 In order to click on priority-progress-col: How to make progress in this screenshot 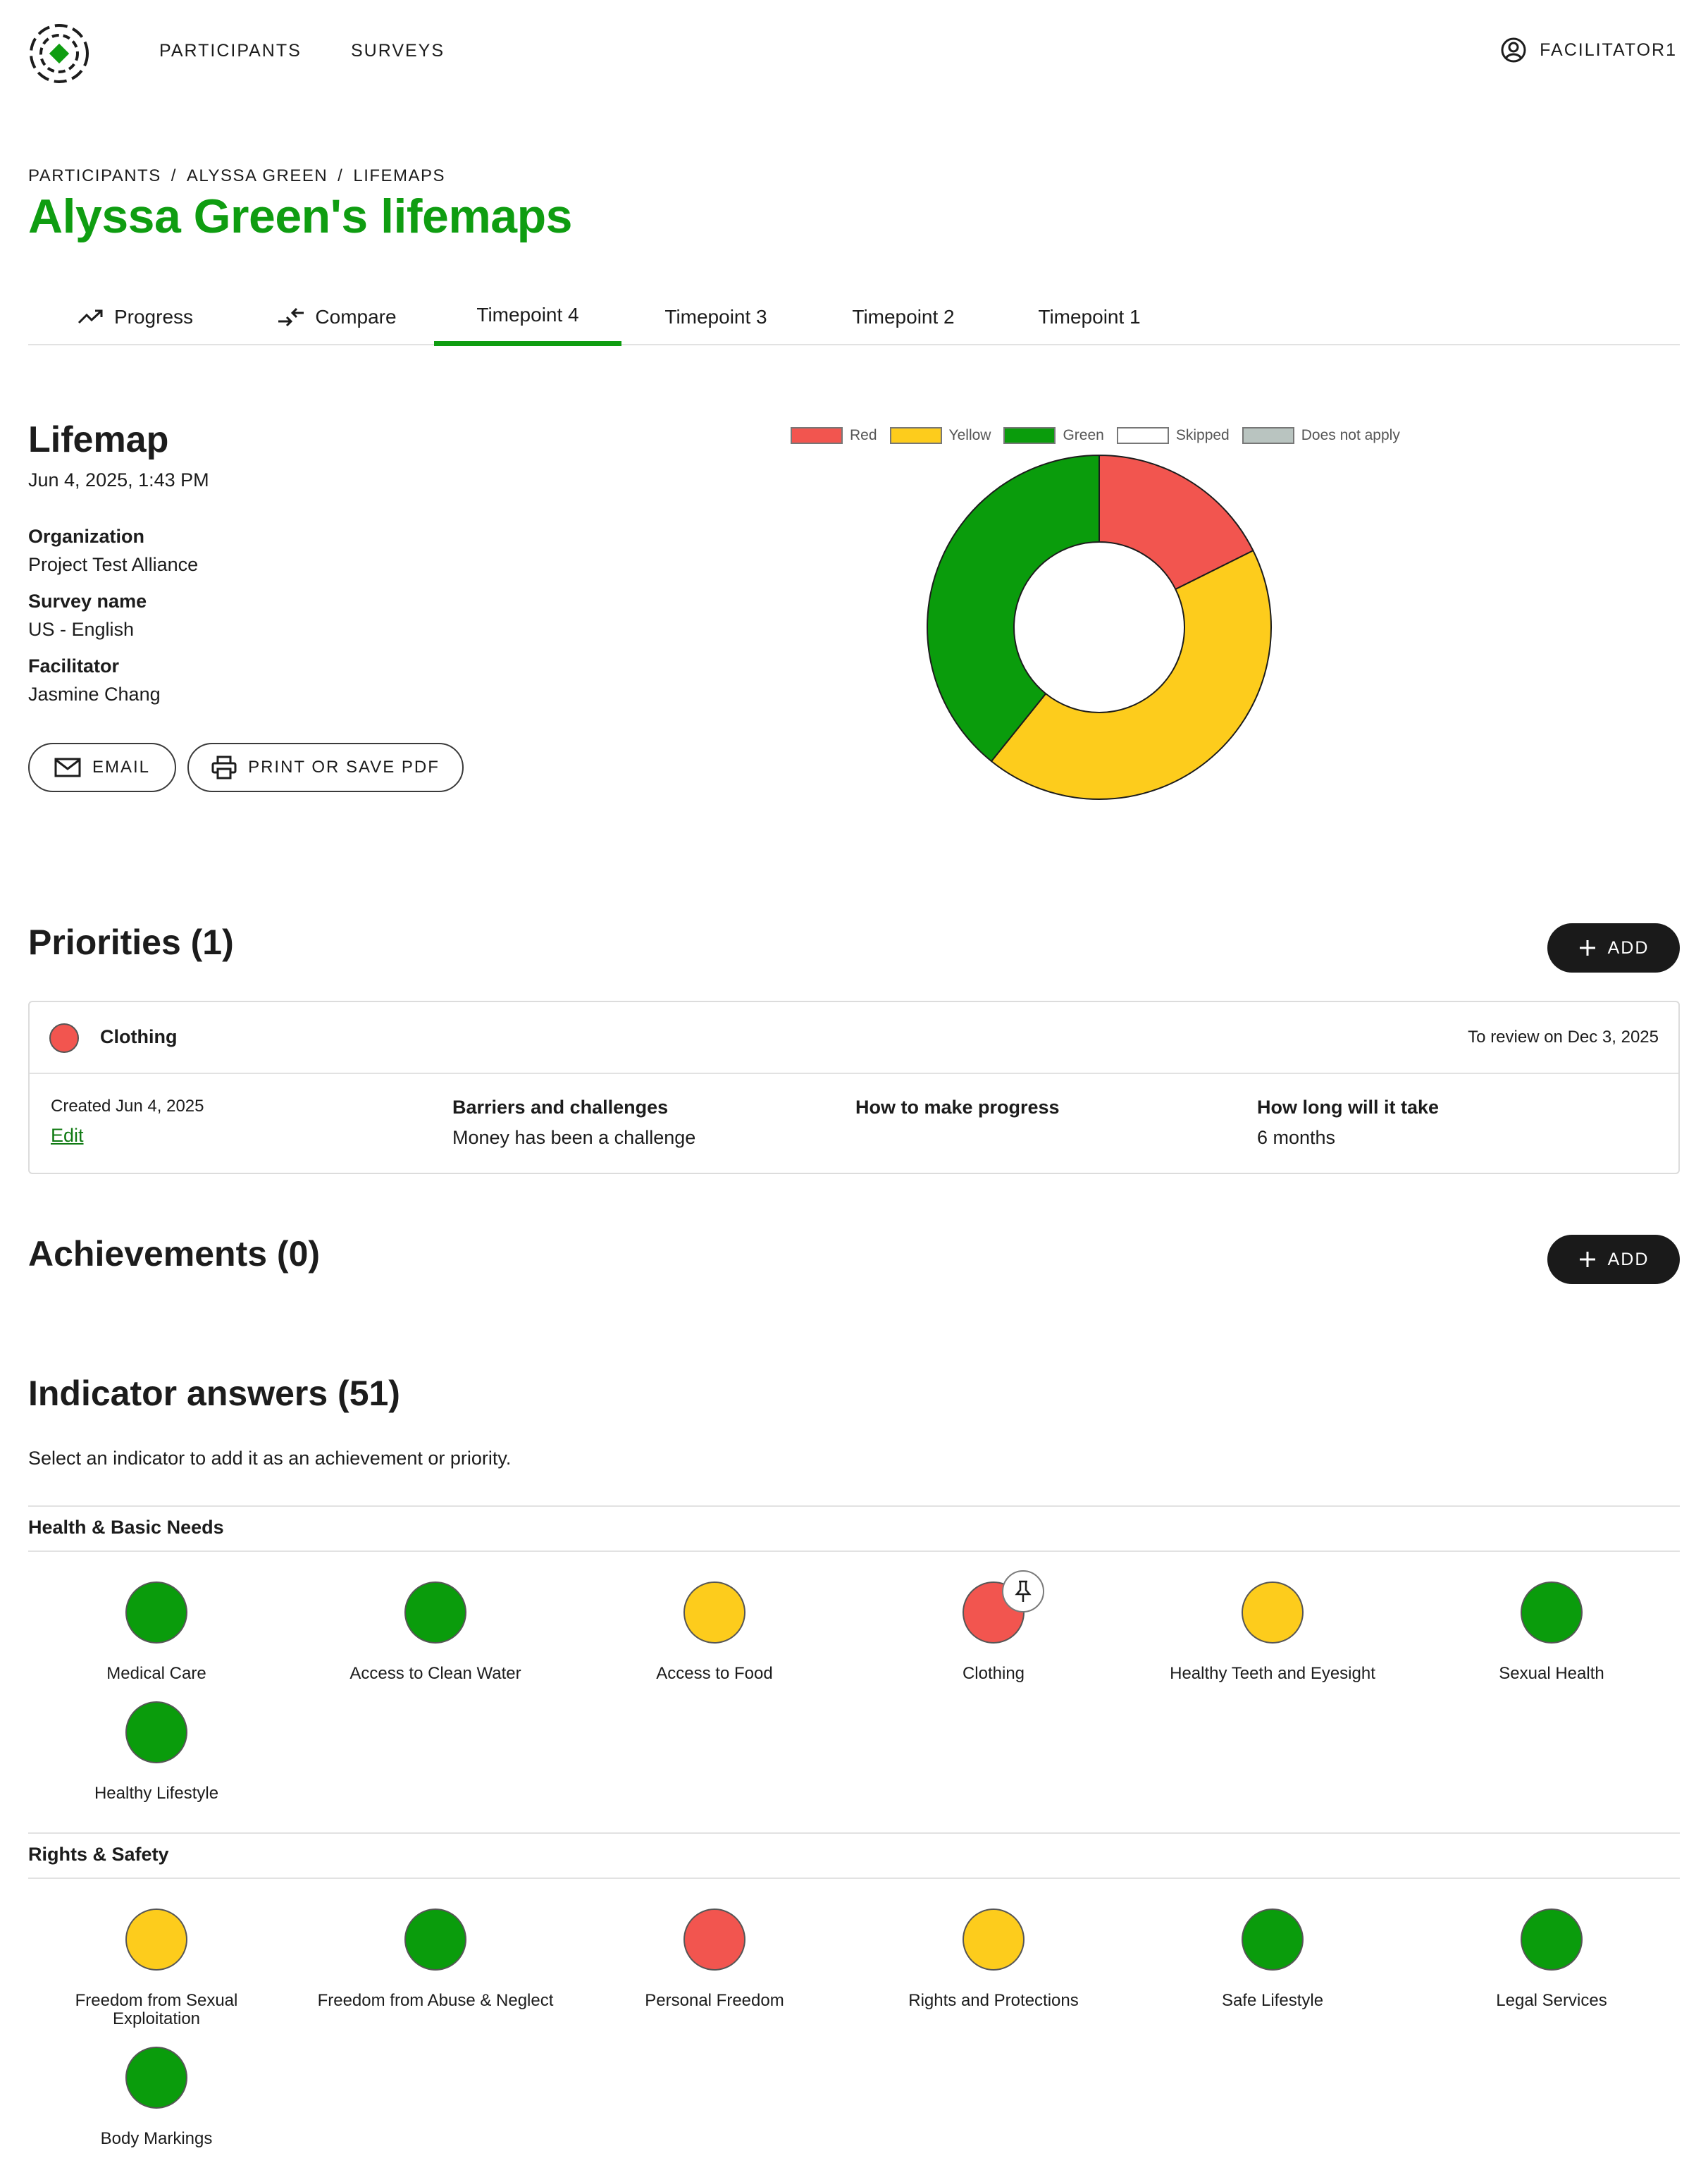, I will do `click(957, 1112)`.